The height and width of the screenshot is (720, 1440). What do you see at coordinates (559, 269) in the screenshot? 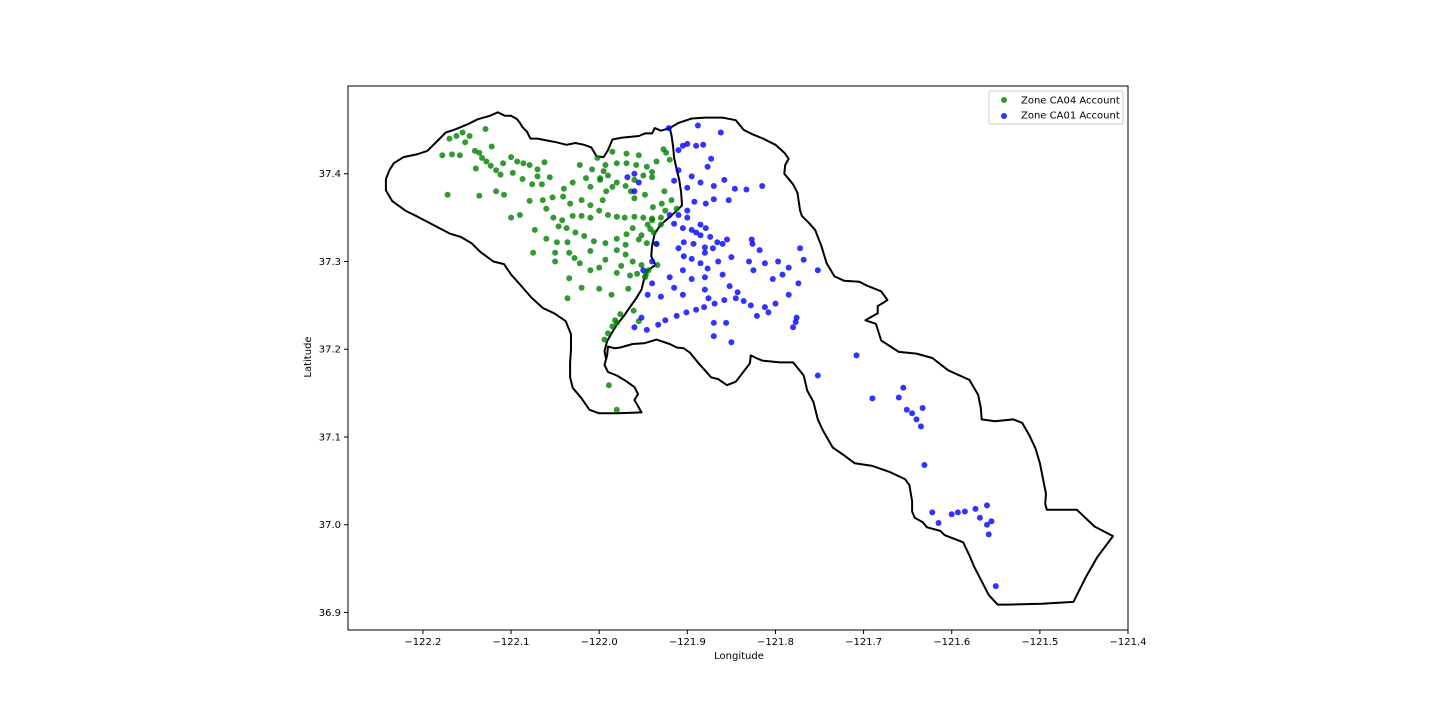
I see `series-ca04` at bounding box center [559, 269].